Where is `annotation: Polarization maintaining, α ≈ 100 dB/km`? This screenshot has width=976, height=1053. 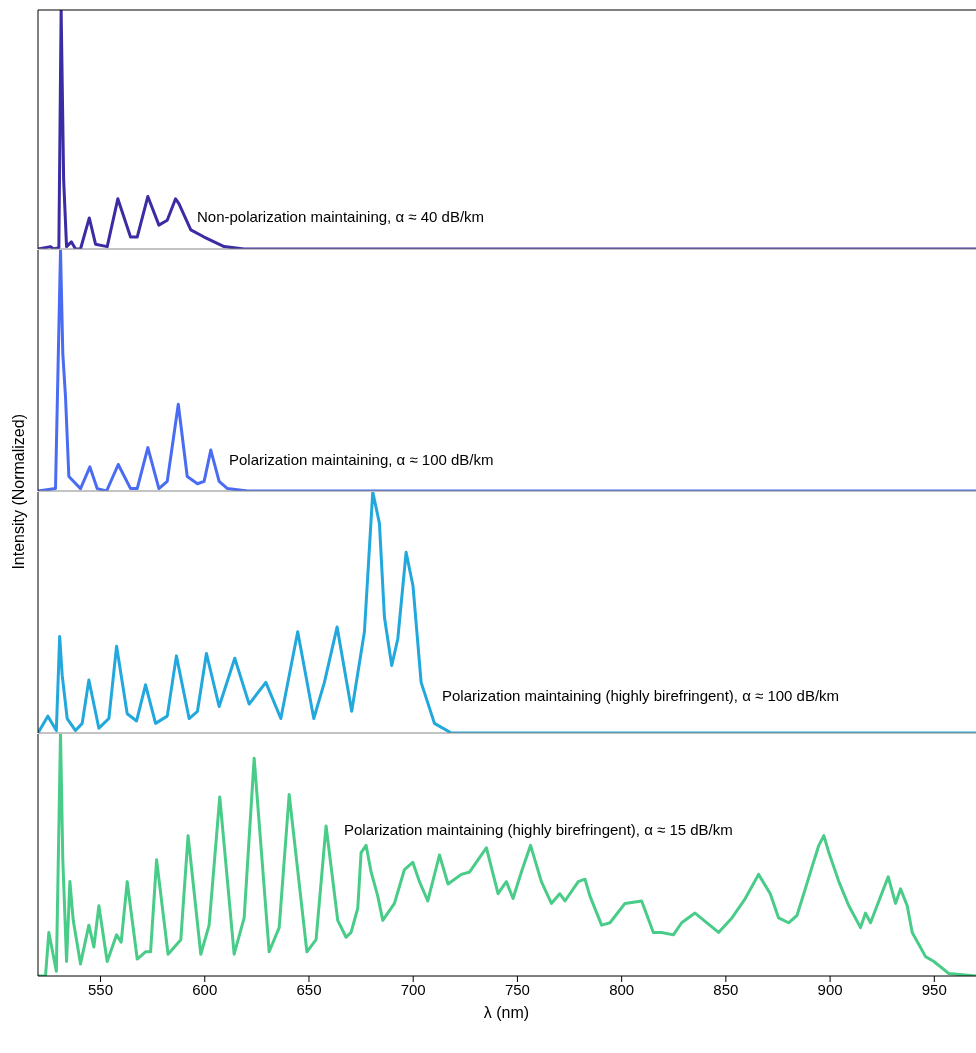
annotation: Polarization maintaining, α ≈ 100 dB/km is located at coordinates (361, 459).